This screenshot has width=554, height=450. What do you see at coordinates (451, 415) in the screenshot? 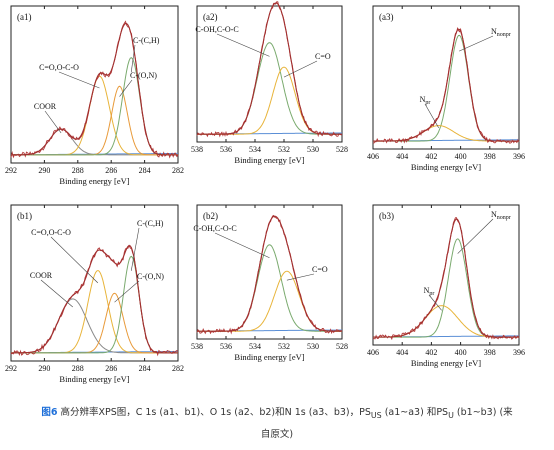
I see `caption-sub-2: U` at bounding box center [451, 415].